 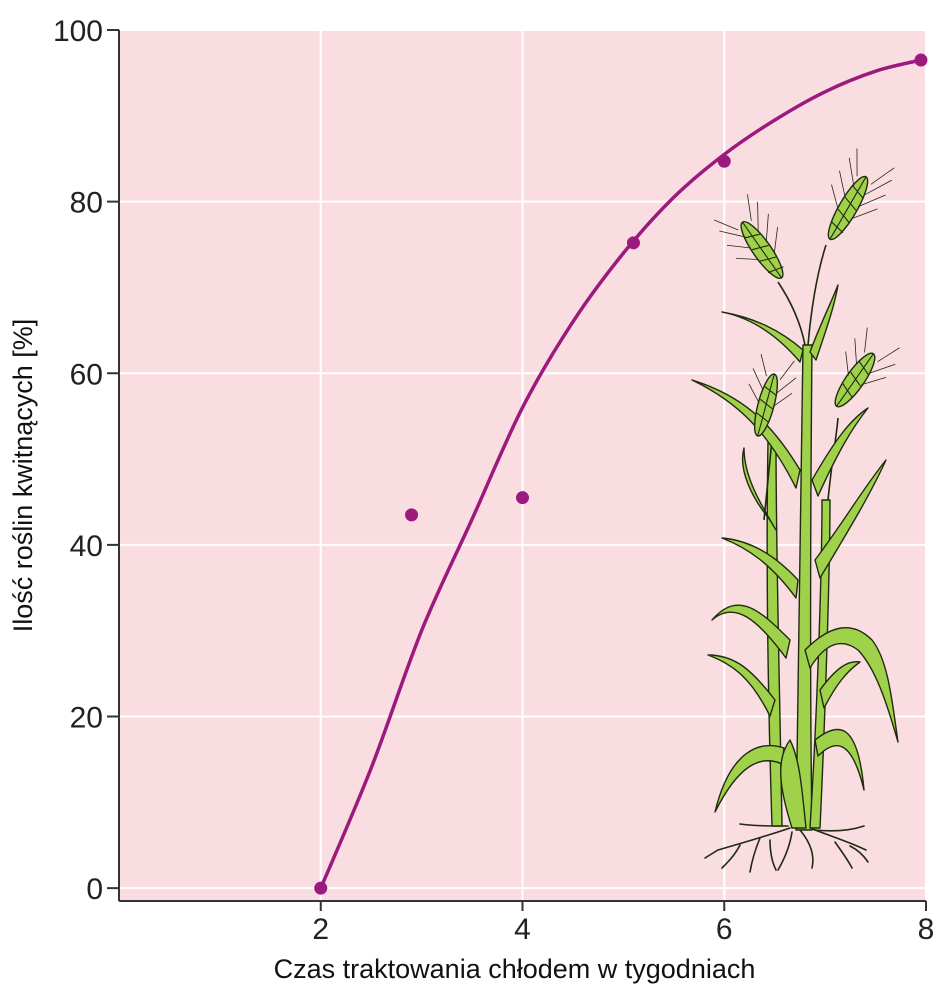 I want to click on plant-roots, so click(x=786, y=848).